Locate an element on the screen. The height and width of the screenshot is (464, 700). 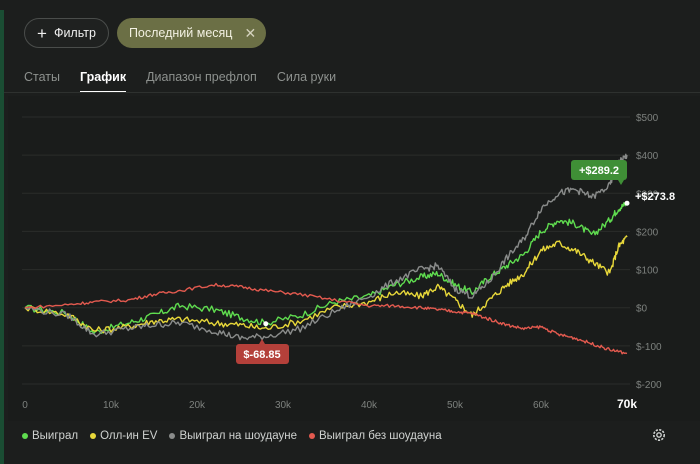
y-tick-label: $-100 is located at coordinates (649, 347).